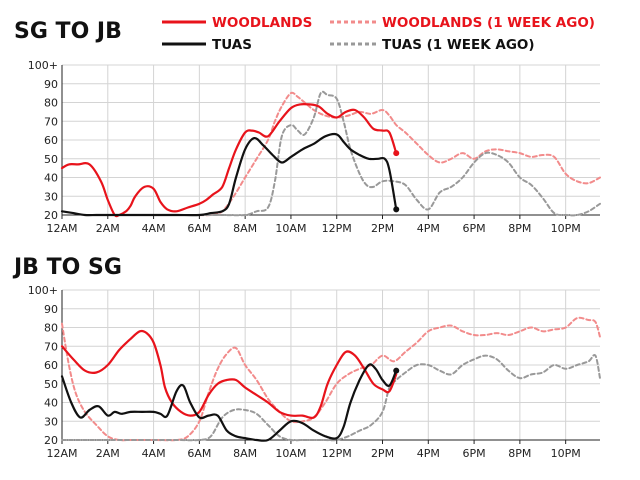 This screenshot has width=640, height=480. What do you see at coordinates (458, 45) in the screenshot?
I see `legend-label-tuas-week: TUAS (1 WEEK AGO)` at bounding box center [458, 45].